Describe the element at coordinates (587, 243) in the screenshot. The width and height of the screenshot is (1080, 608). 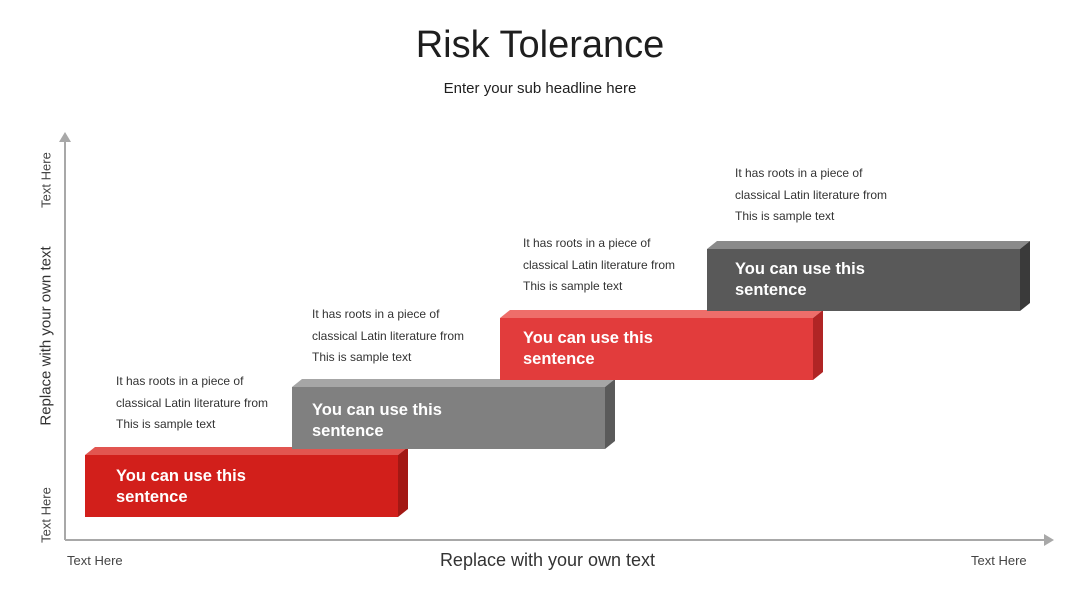
I see `step-3-desc-line1: It has roots in a piece of` at that location.